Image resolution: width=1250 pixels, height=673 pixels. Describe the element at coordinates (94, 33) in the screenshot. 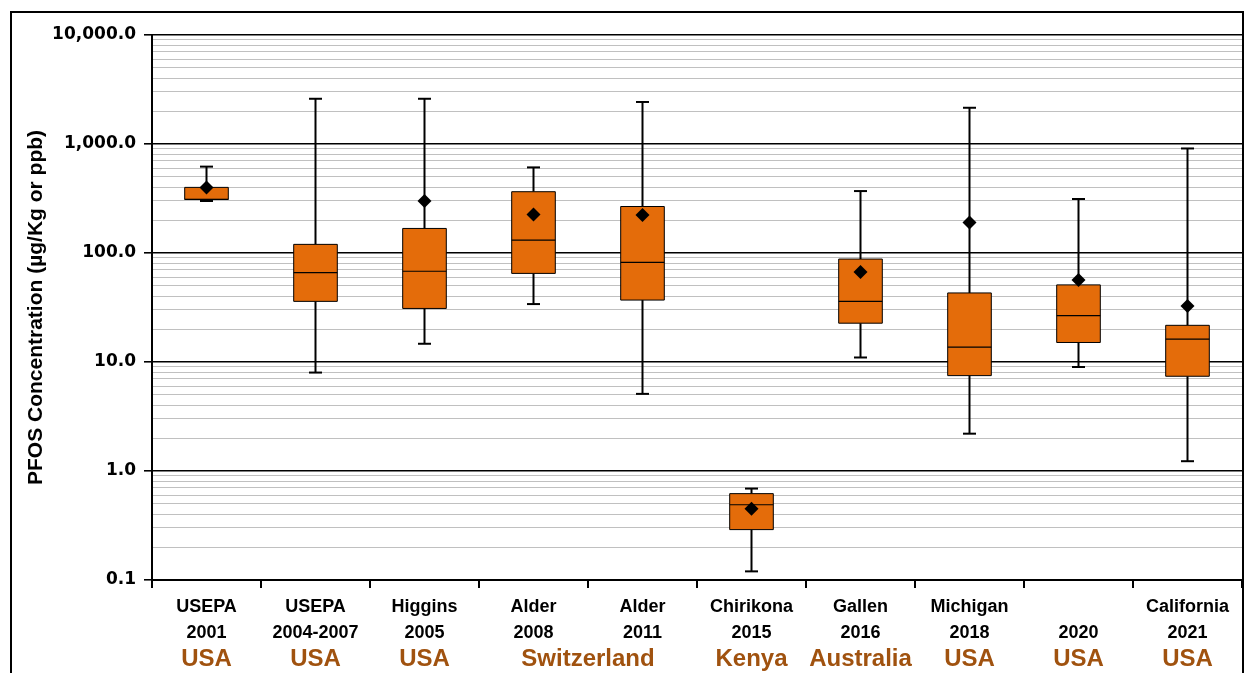

I see `y-tick-label: 10,000.0` at that location.